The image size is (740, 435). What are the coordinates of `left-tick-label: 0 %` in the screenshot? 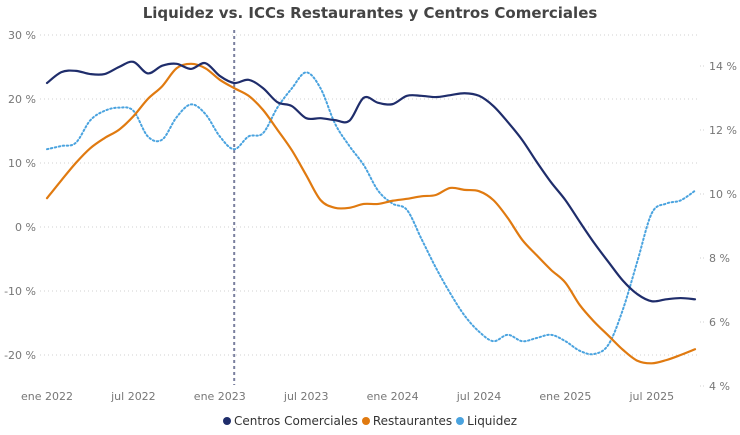 It's located at (25, 227).